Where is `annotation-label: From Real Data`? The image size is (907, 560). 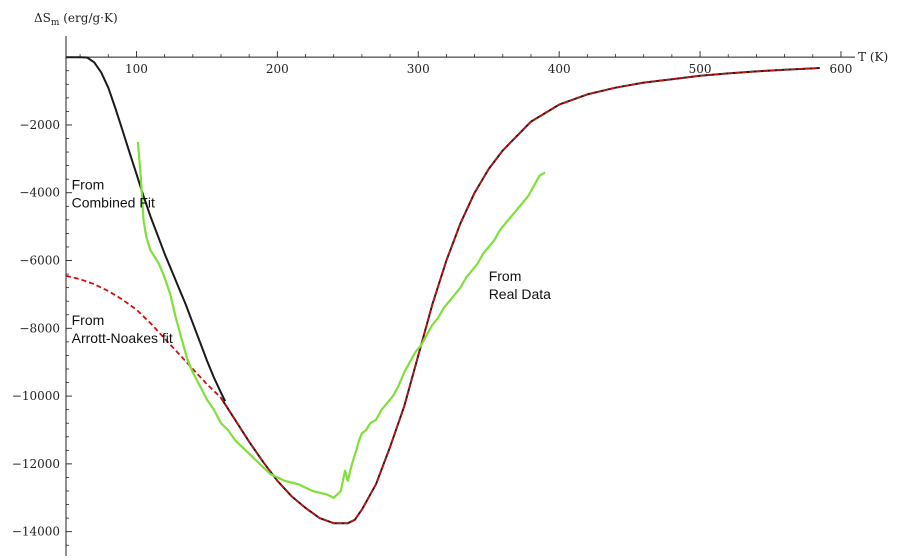
annotation-label: From Real Data is located at coordinates (520, 285).